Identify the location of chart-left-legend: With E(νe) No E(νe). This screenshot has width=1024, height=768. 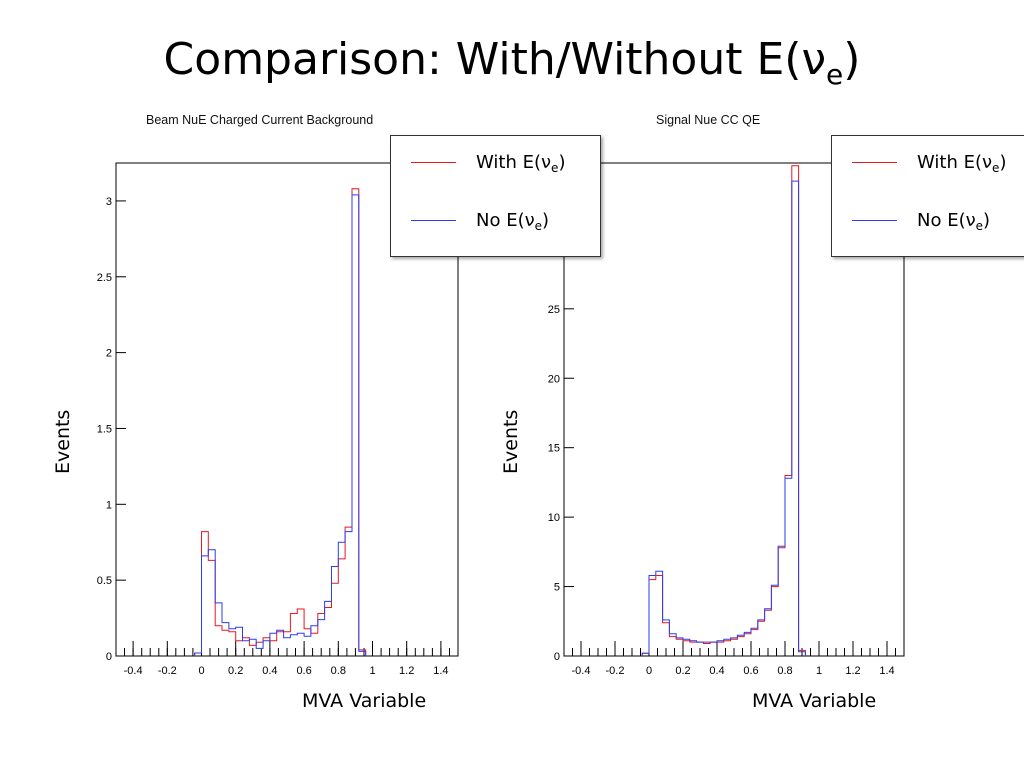
(495, 196).